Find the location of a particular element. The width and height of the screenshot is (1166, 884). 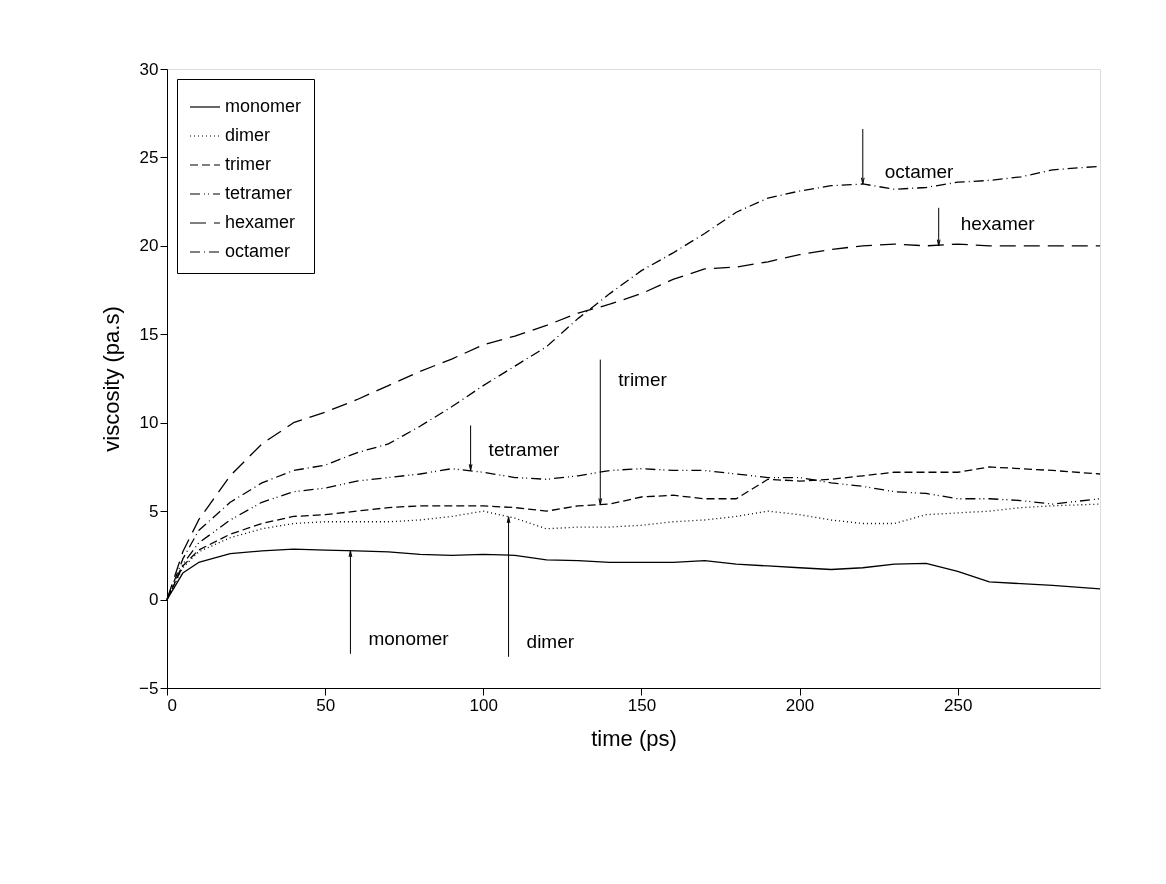

x-tick-label: 100 is located at coordinates (483, 705).